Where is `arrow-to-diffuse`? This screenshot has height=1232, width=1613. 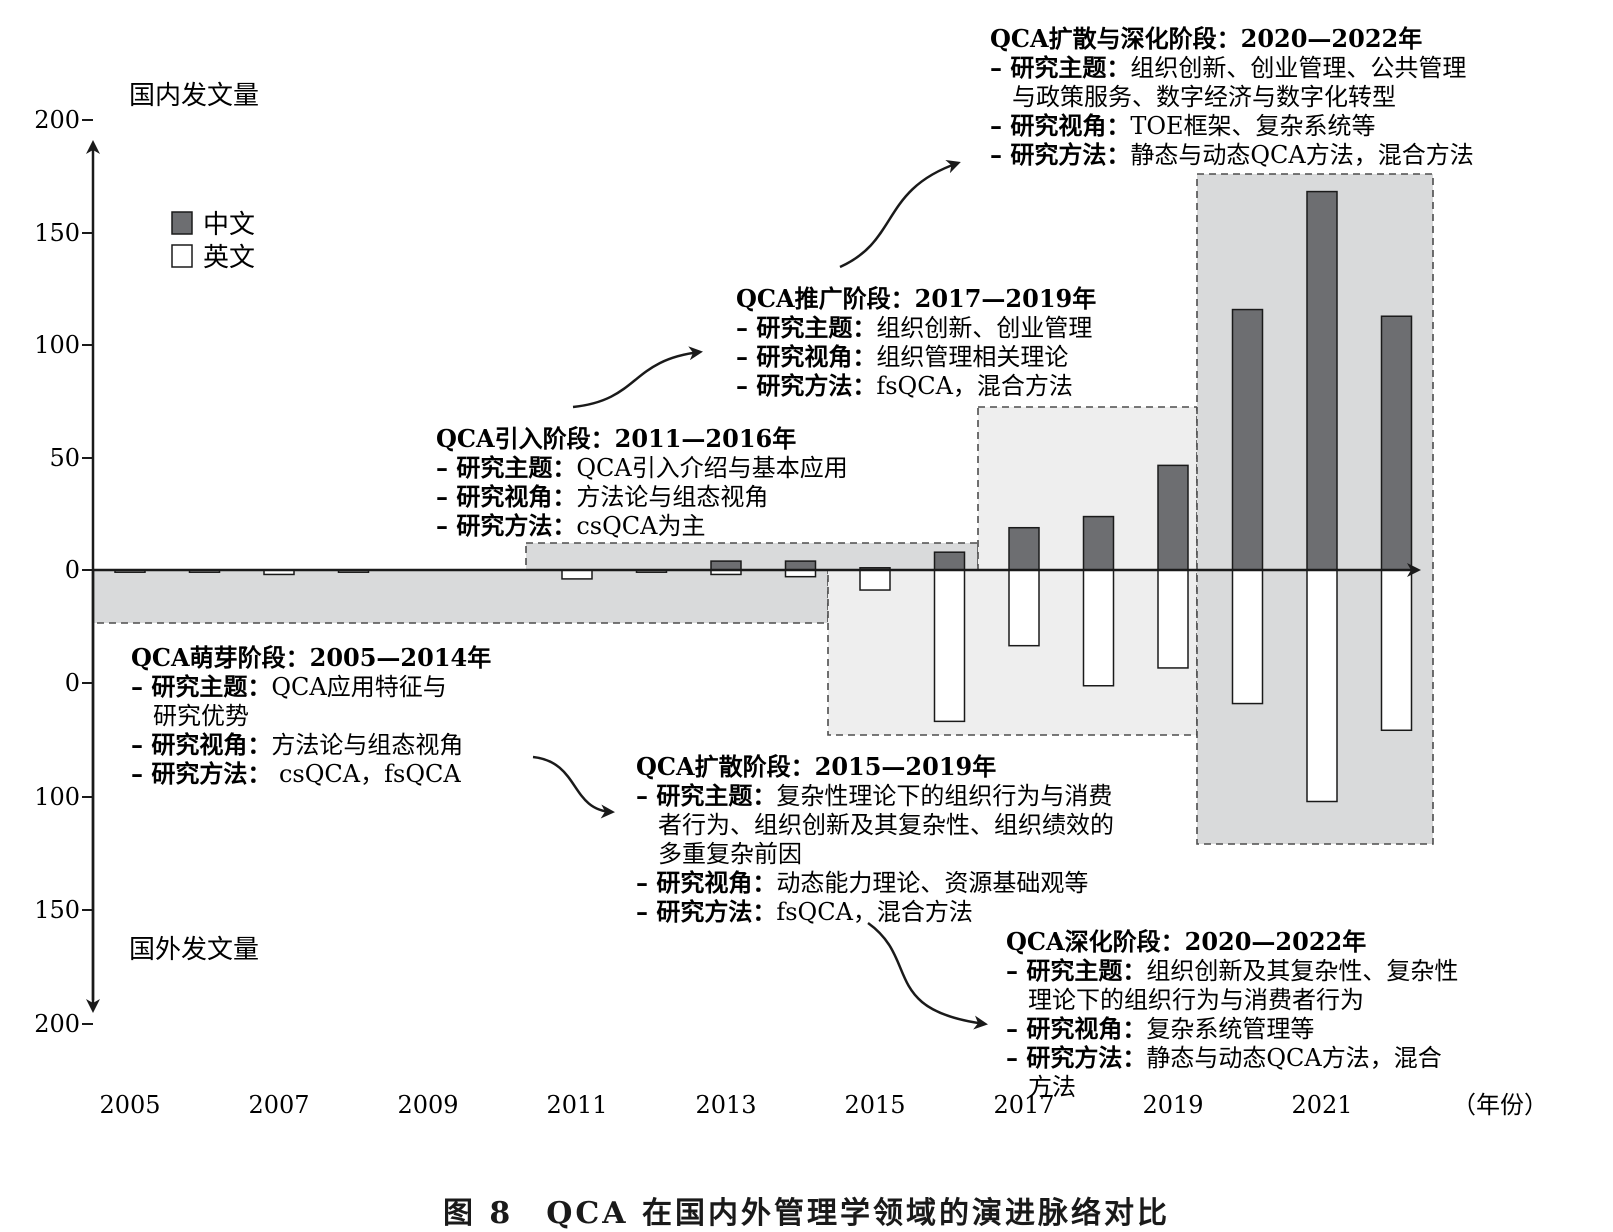
arrow-to-diffuse is located at coordinates (573, 787).